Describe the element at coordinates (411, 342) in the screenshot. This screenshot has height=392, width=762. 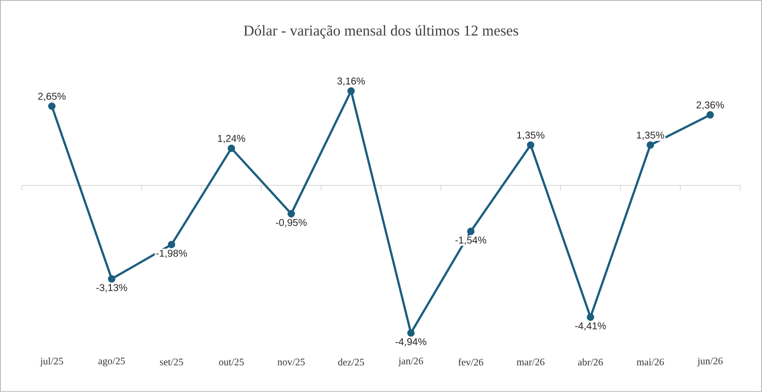
I see `data-label: -4,94%` at that location.